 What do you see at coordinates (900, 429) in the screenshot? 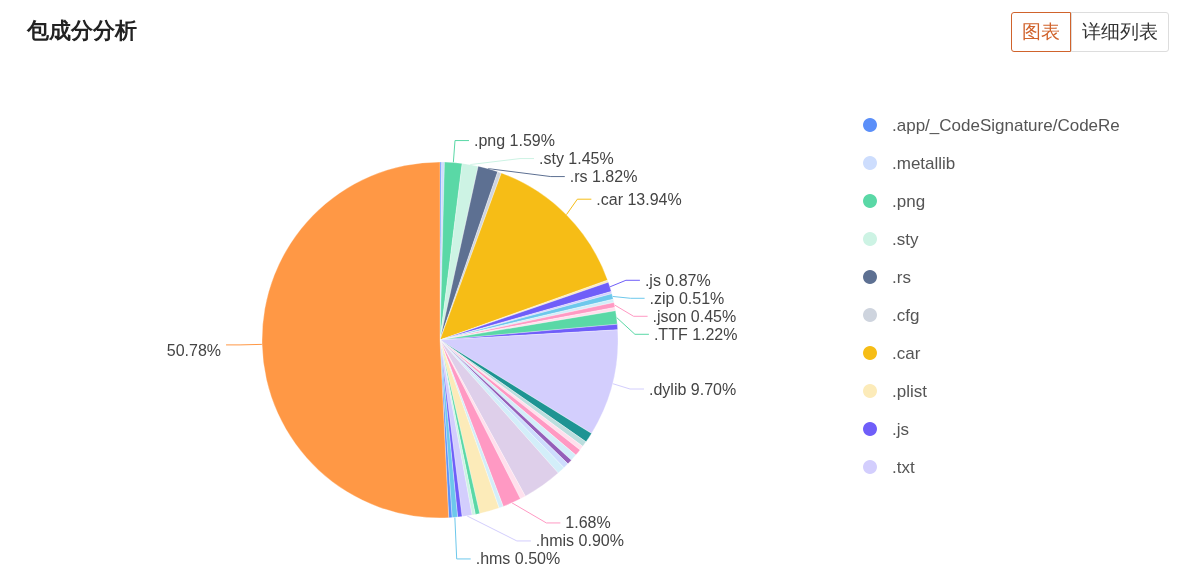
I see `legend-label: .js` at bounding box center [900, 429].